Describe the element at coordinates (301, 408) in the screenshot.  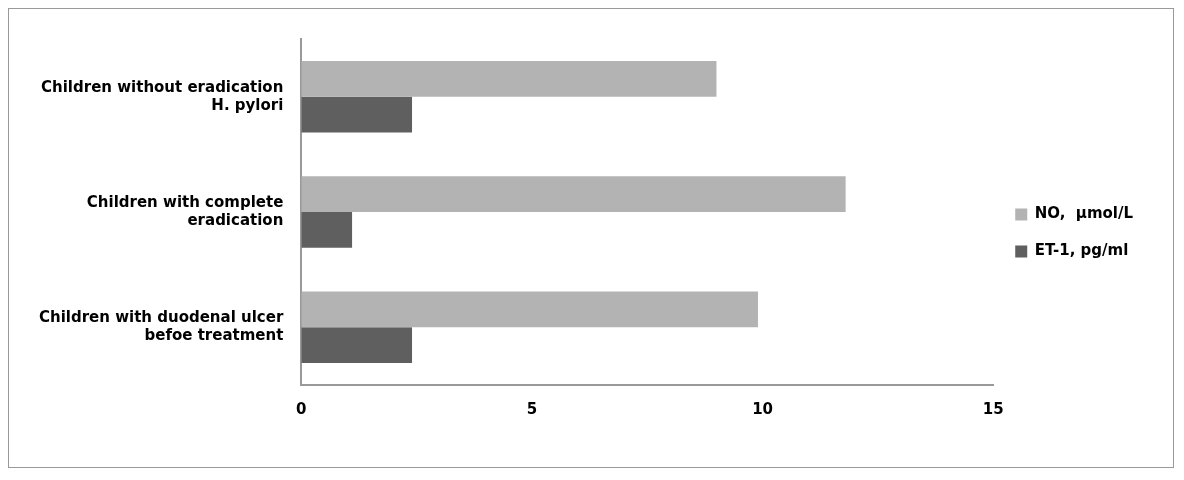
I see `x-tick-label: 0` at that location.